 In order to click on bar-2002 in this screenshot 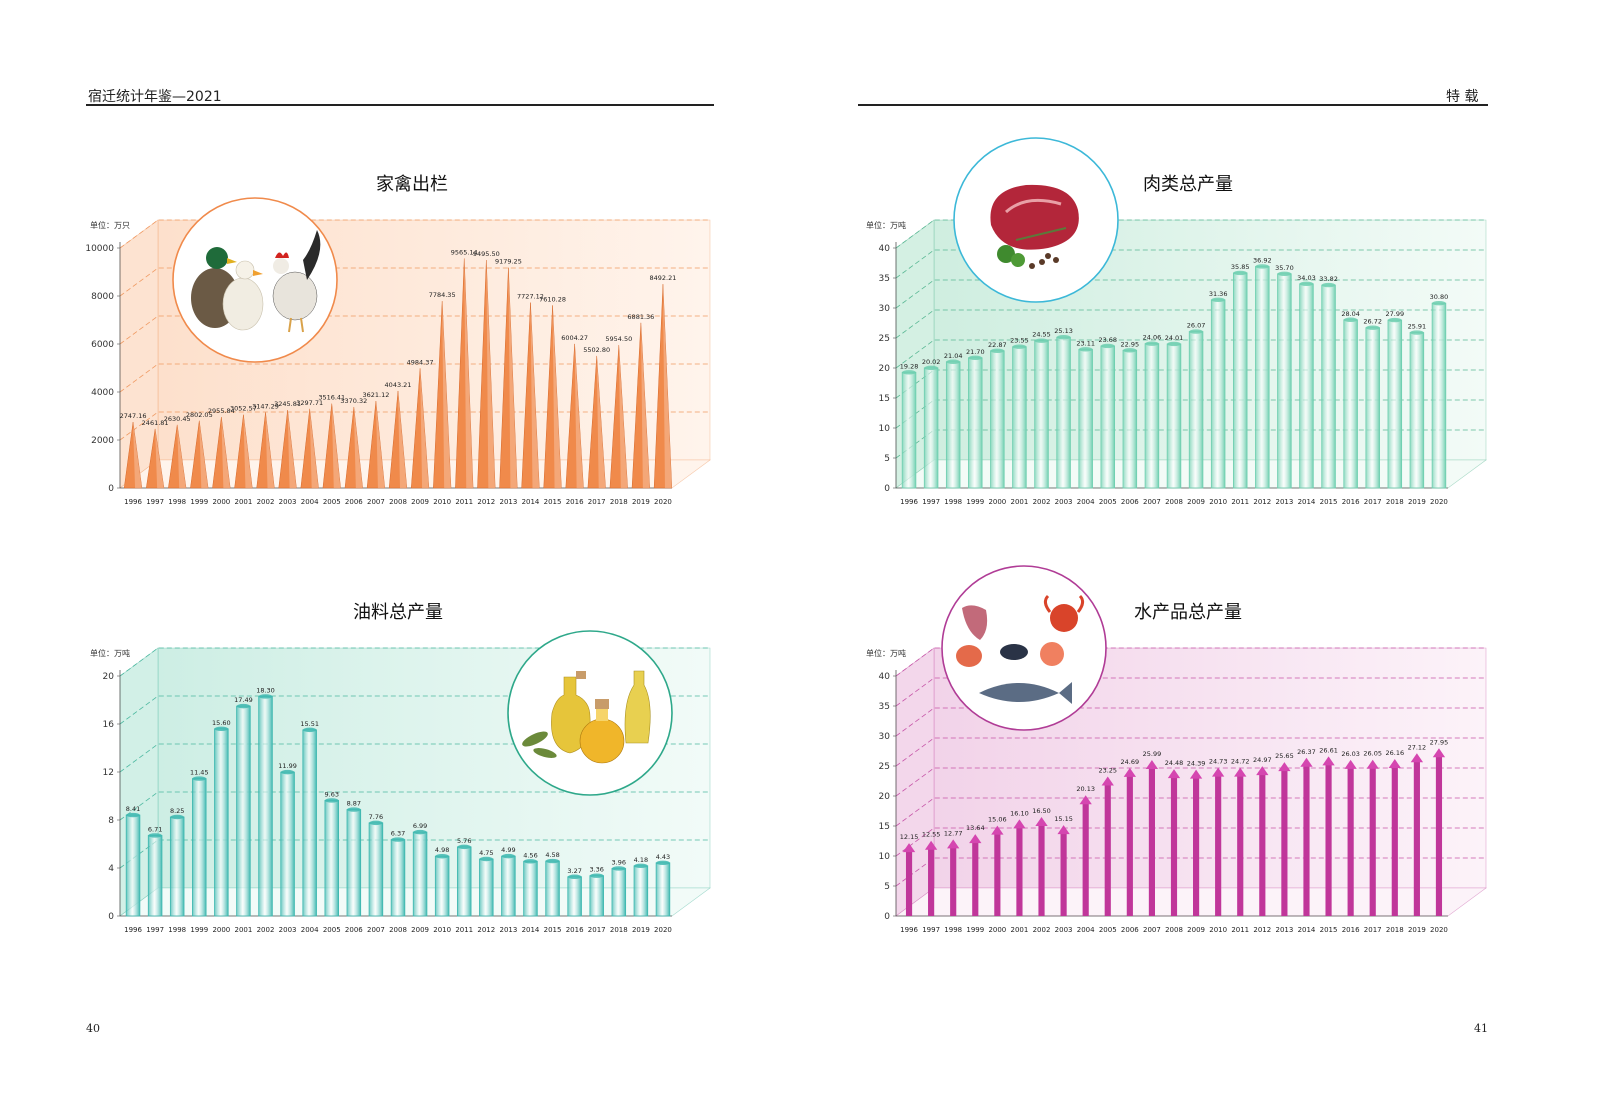, I will do `click(265, 450)`.